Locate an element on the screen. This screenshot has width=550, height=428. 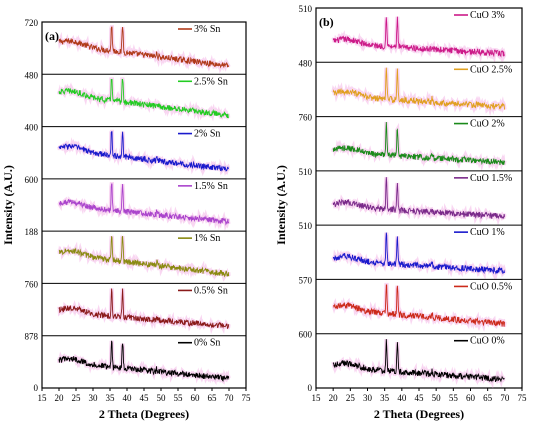
y-tick-label: 570 is located at coordinates (306, 280).